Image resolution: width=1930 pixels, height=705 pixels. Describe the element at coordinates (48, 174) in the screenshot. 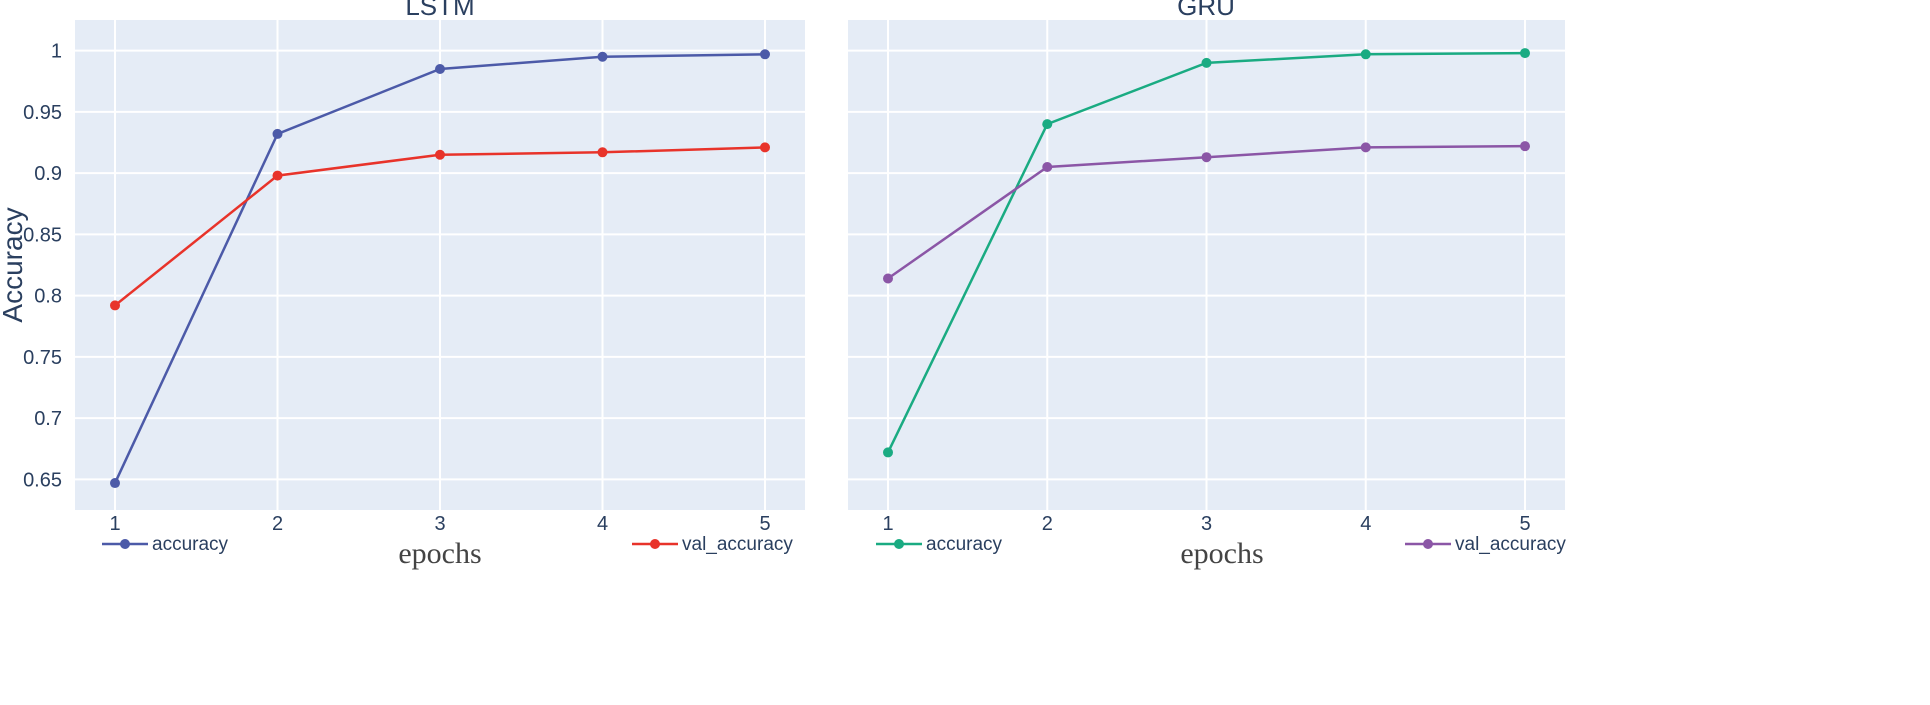

I see `y-tick-label: 0.9` at that location.